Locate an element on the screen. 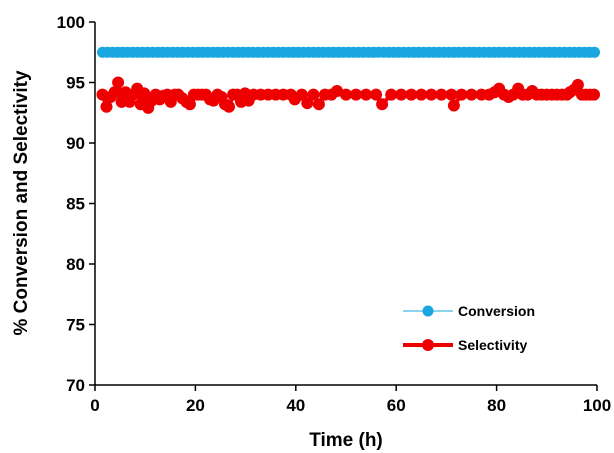 This screenshot has height=453, width=614. y-ticks: 70 75 80 85 90 95 100 is located at coordinates (76, 204).